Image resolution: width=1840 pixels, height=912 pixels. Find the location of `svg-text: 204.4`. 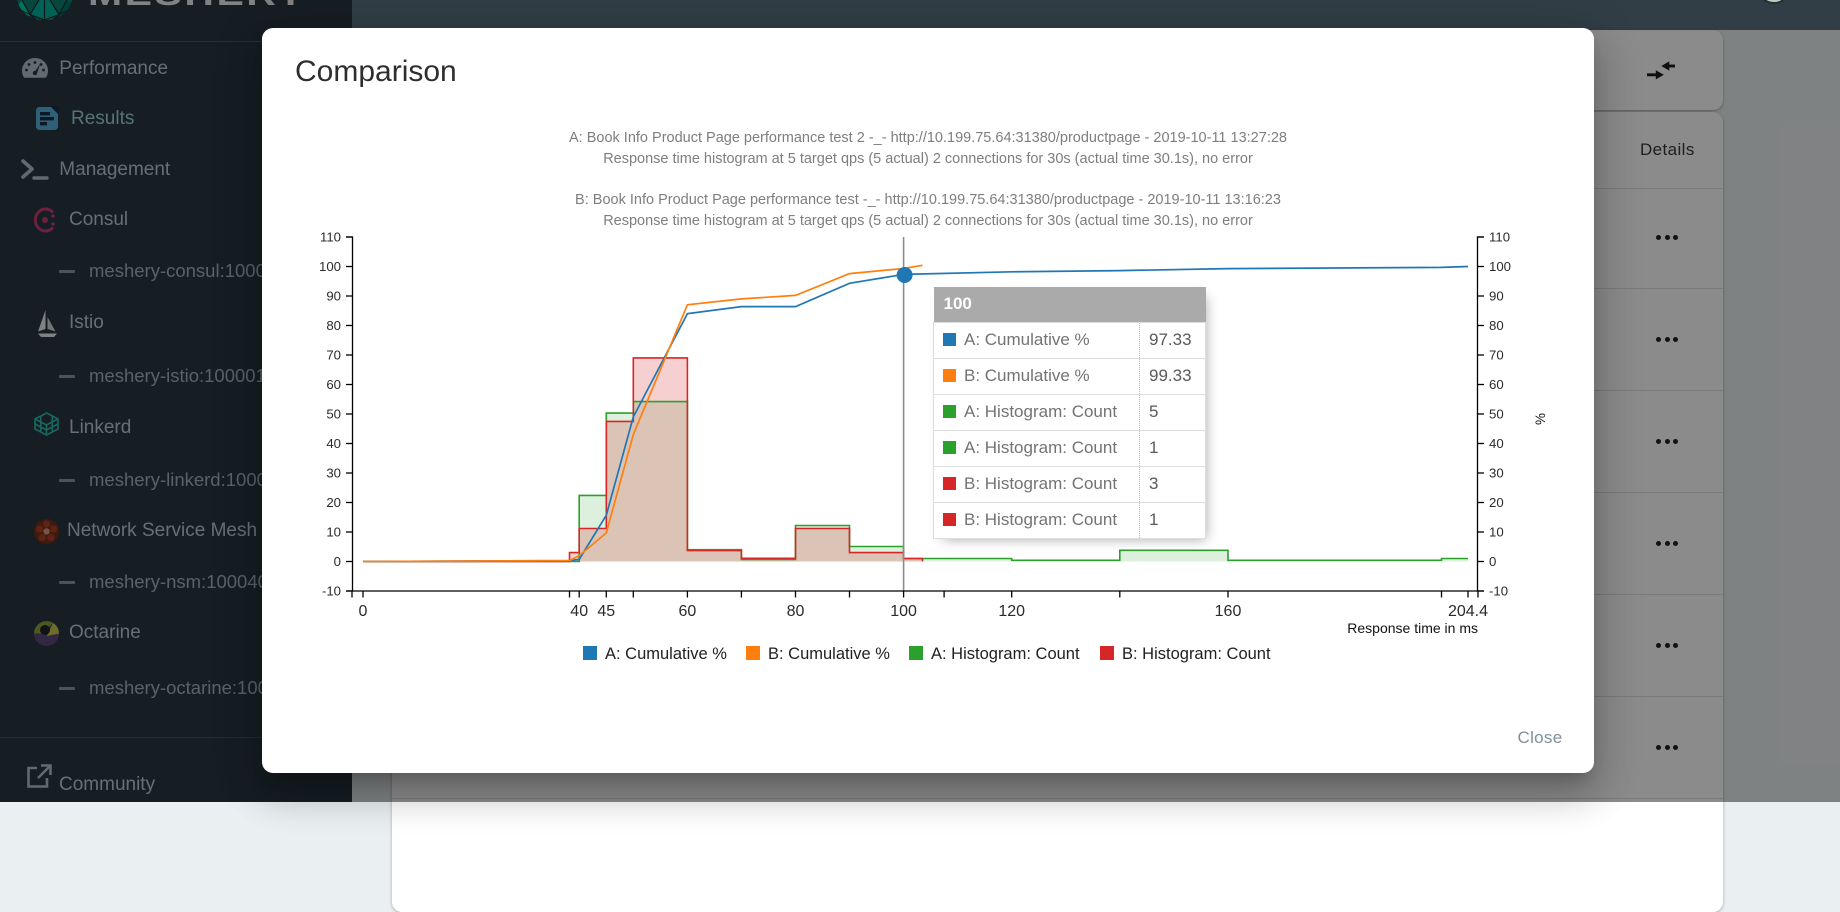

svg-text: 204.4 is located at coordinates (1468, 611).